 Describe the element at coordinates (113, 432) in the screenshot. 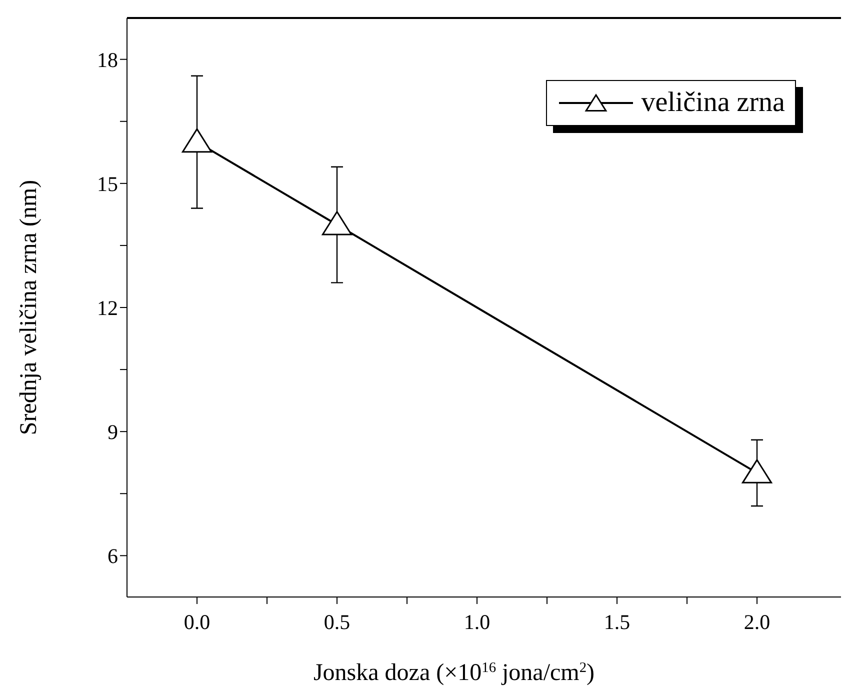

I see `y-tick-label: 9` at that location.